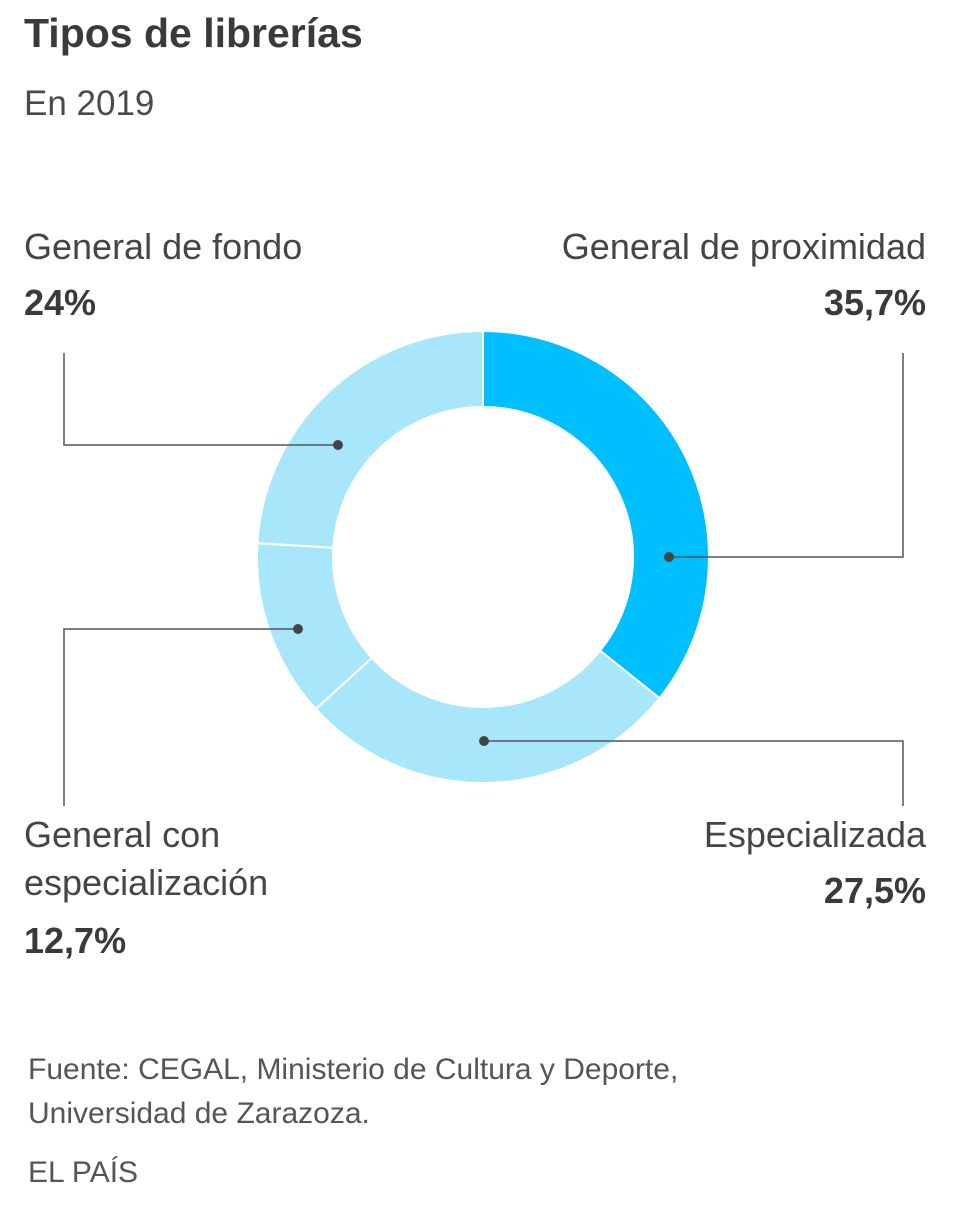 The height and width of the screenshot is (1213, 980). I want to click on label-general-de-fondo: General de fondo, so click(163, 246).